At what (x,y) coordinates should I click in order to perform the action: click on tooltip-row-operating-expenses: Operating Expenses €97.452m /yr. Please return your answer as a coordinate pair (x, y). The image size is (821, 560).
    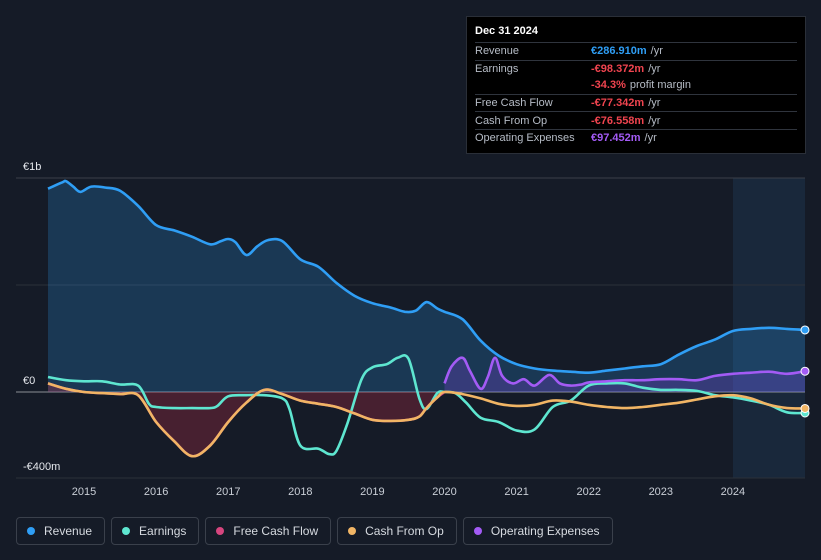
    Looking at the image, I should click on (636, 137).